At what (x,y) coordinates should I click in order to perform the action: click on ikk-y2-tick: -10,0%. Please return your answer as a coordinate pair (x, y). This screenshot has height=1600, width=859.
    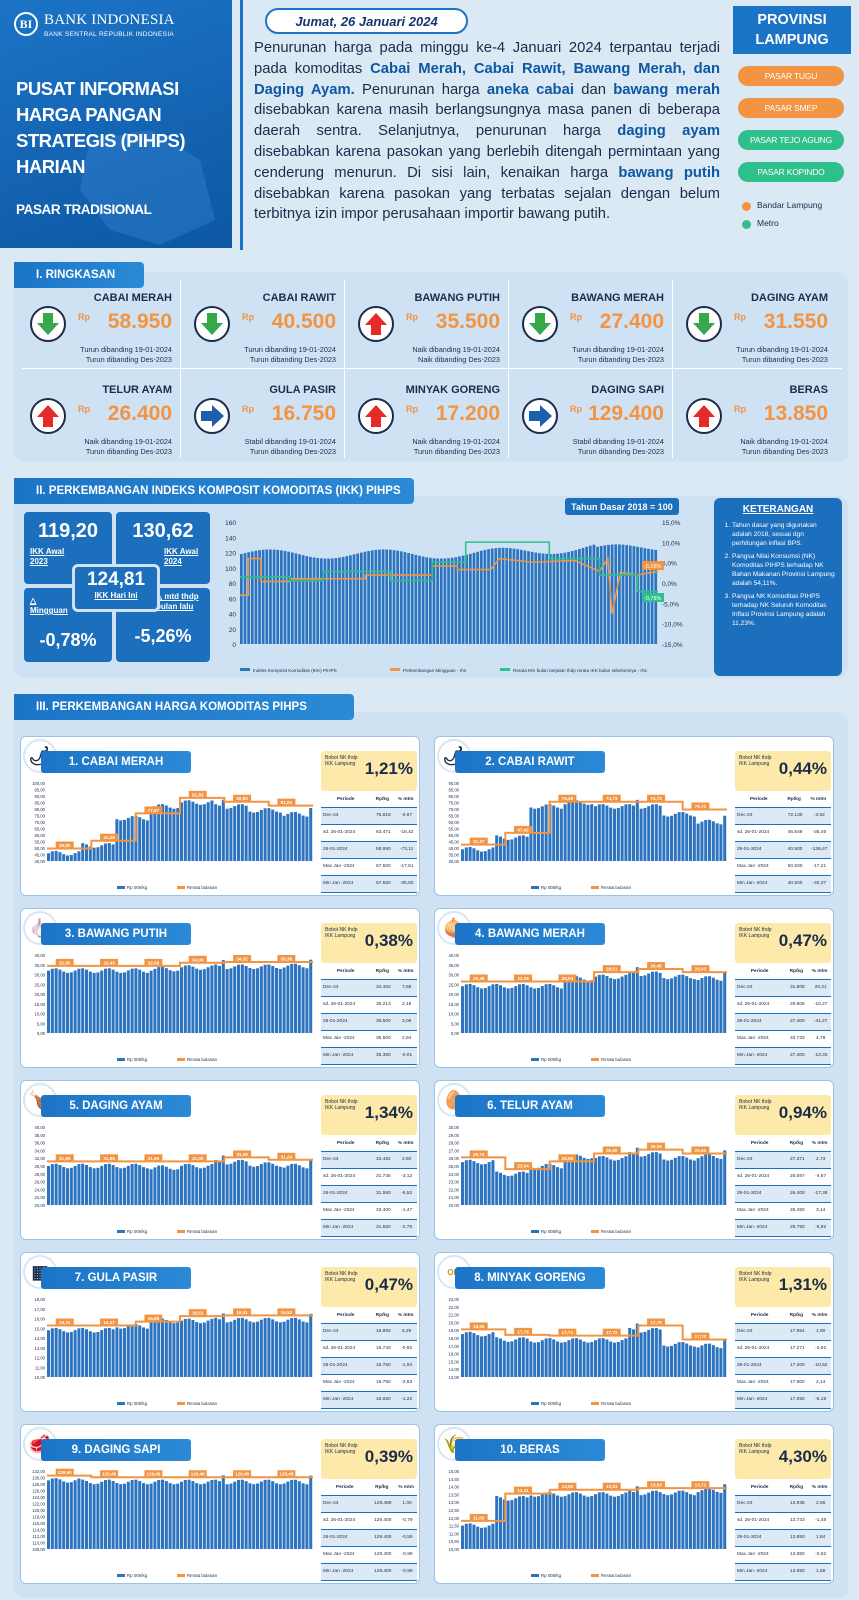
    Looking at the image, I should click on (672, 625).